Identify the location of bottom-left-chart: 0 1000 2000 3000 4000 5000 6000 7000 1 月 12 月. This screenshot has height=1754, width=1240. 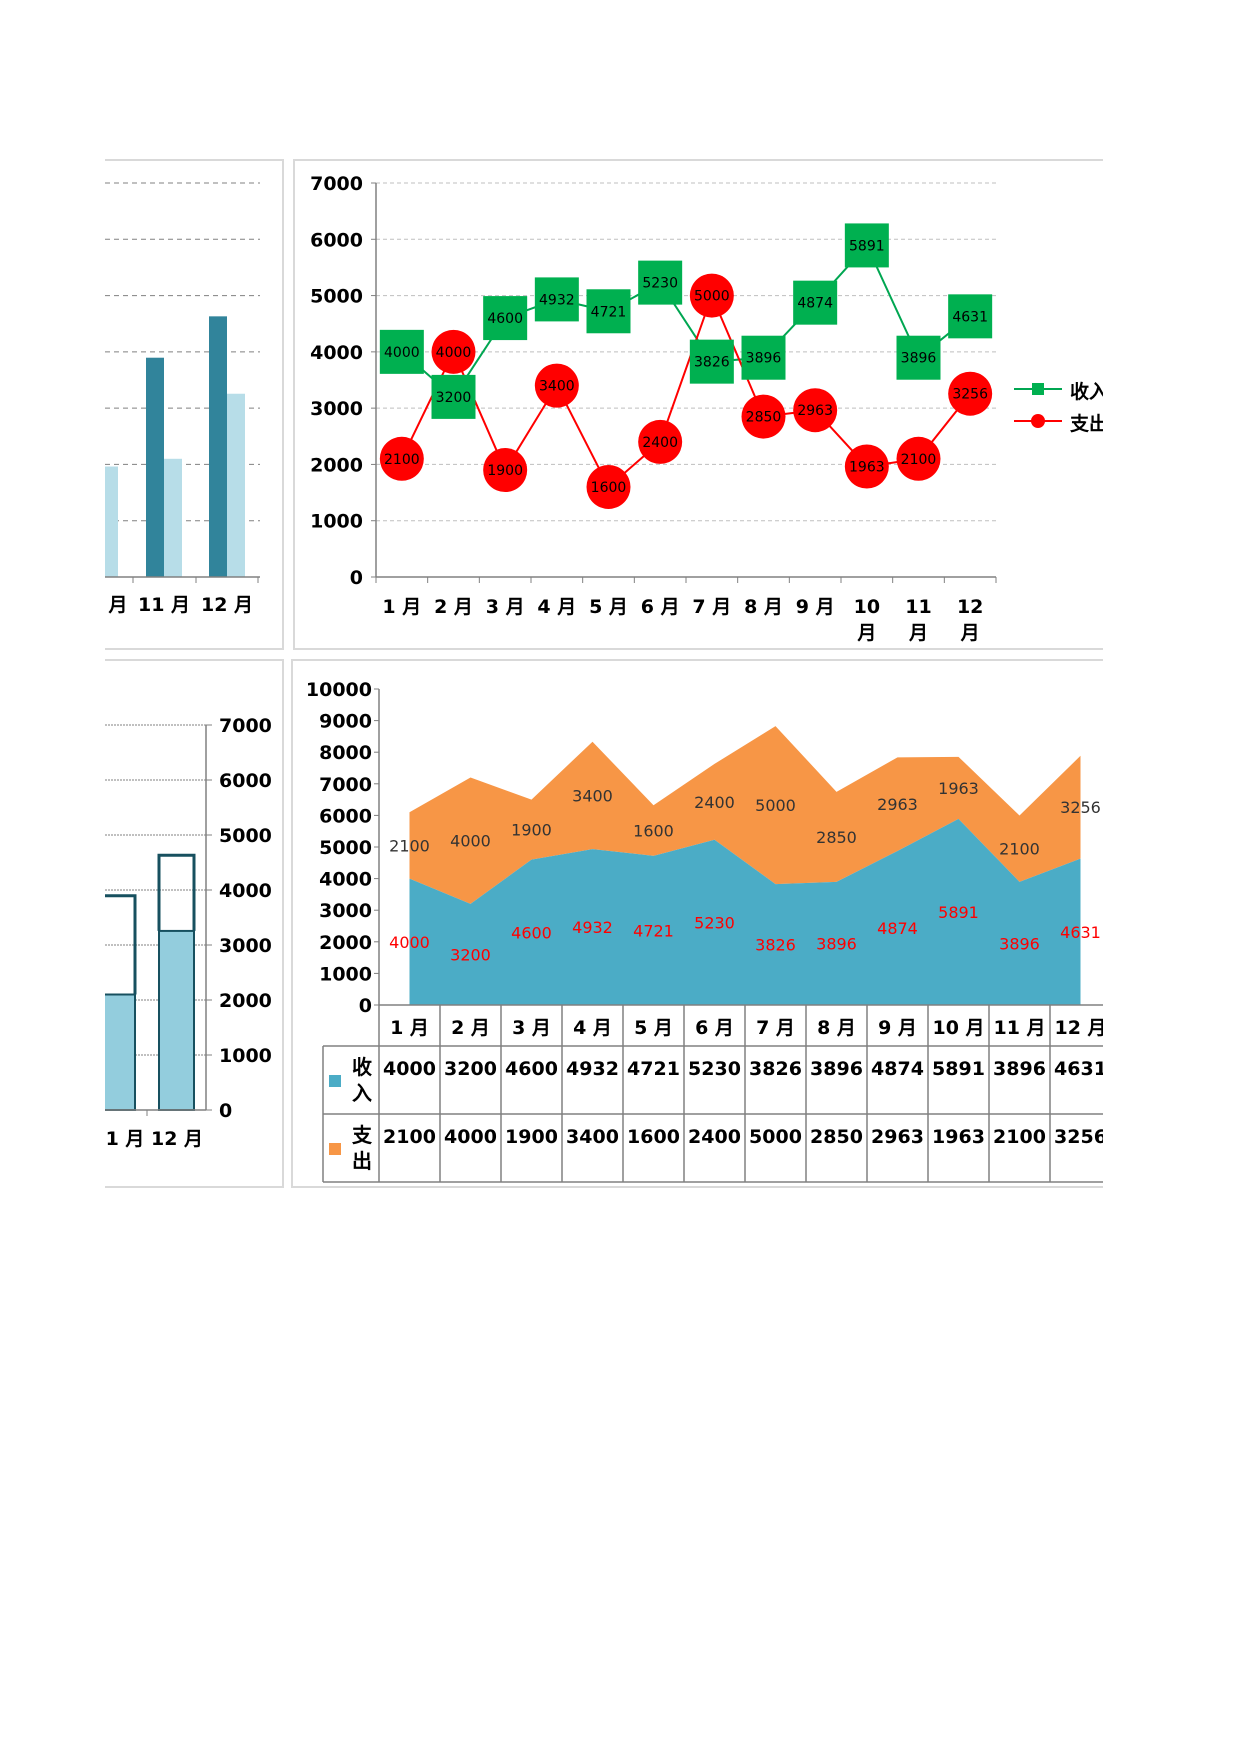
(188, 932).